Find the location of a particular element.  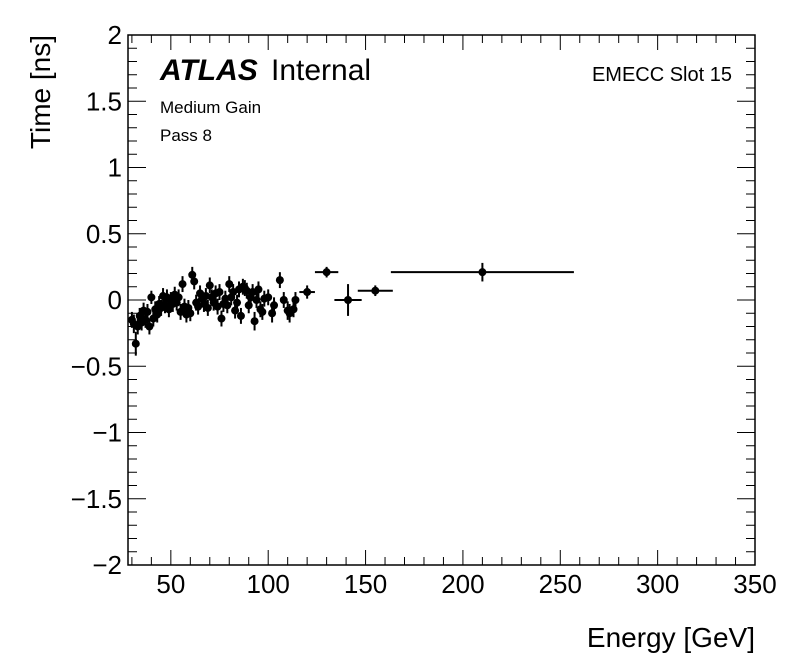

y-tick-label: 1 is located at coordinates (115, 168).